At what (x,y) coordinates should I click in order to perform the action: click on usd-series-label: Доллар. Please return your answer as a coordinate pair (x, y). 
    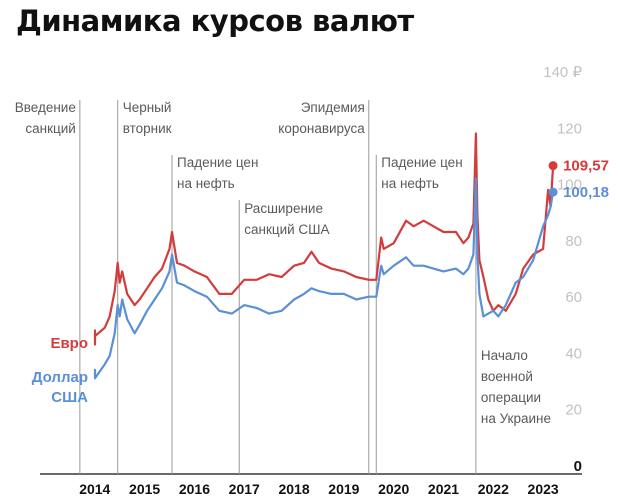
    Looking at the image, I should click on (60, 377).